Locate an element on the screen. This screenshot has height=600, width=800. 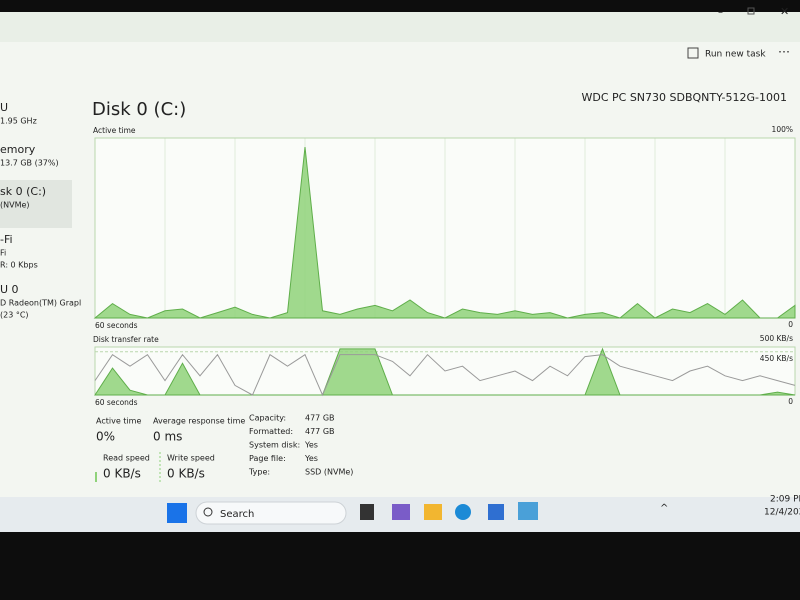
stat-label: Write speed is located at coordinates (191, 458).